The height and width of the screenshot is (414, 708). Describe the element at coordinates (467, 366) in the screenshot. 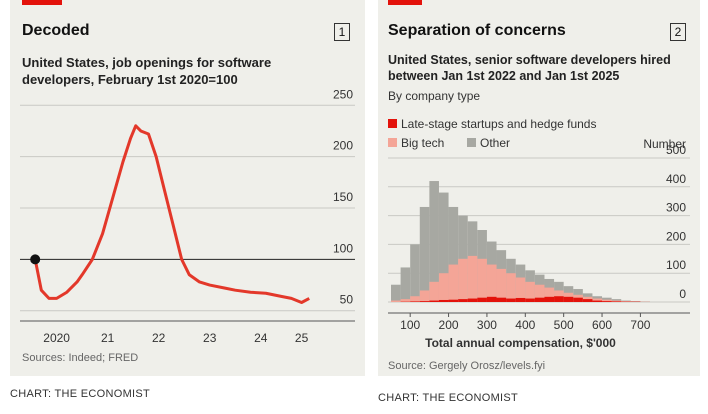

I see `source: Source: Gergely Orosz/levels.fyi` at that location.